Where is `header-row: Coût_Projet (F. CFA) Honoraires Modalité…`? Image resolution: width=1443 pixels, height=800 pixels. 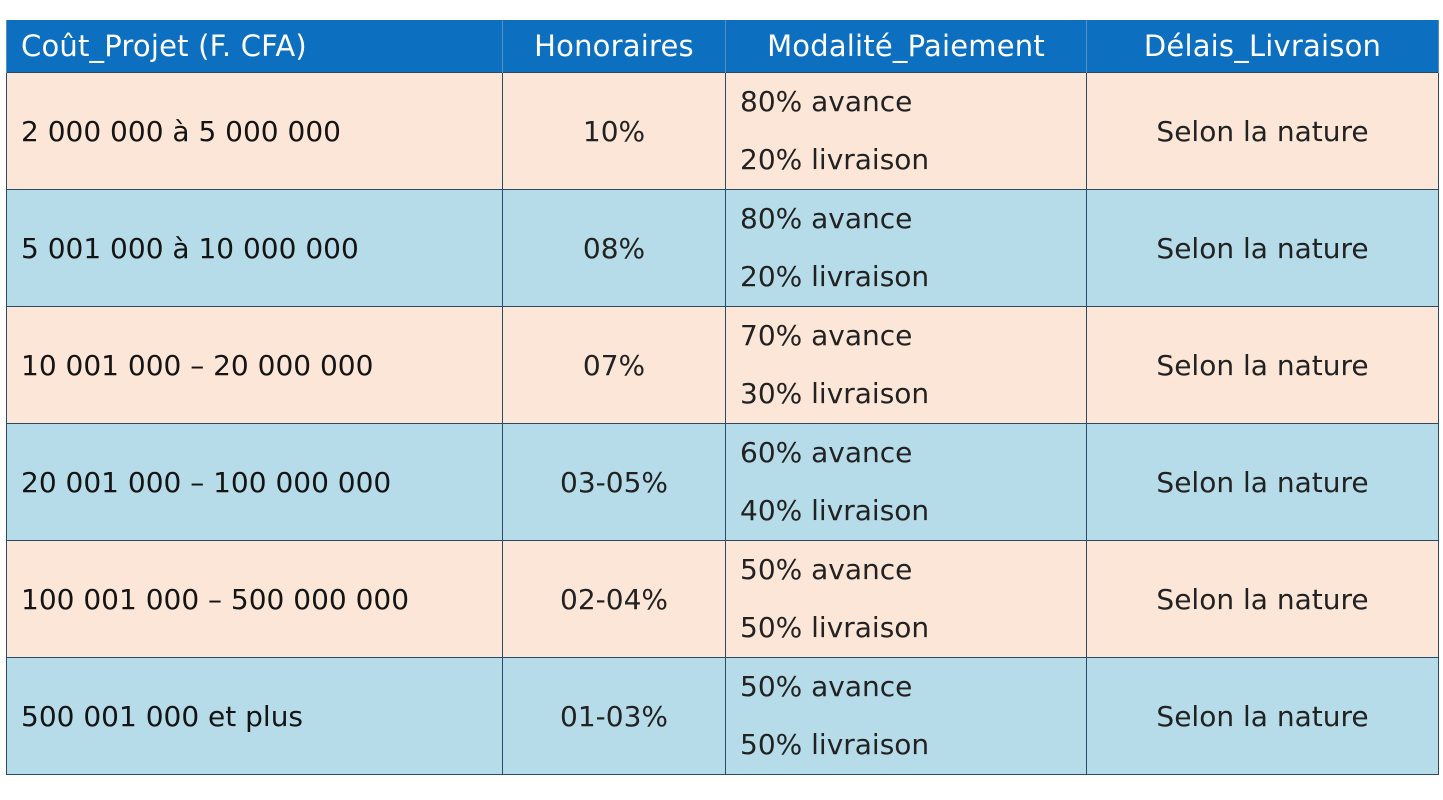 header-row: Coût_Projet (F. CFA) Honoraires Modalité… is located at coordinates (722, 46).